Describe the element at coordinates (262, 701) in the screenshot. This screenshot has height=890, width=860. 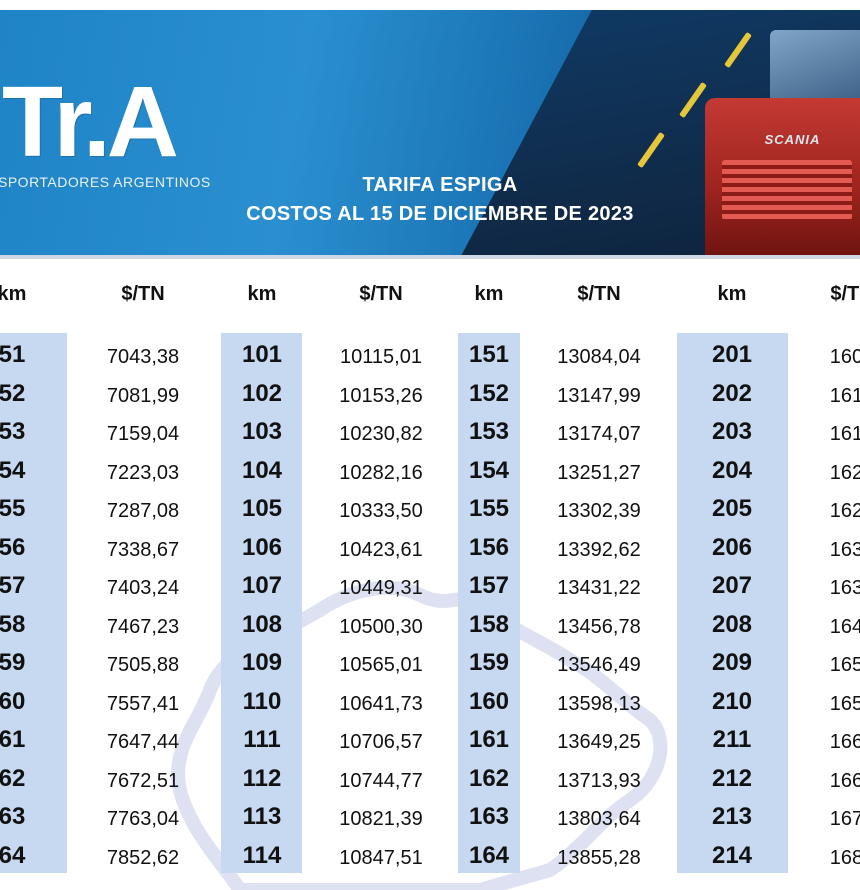
I see `km-cell: 110` at that location.